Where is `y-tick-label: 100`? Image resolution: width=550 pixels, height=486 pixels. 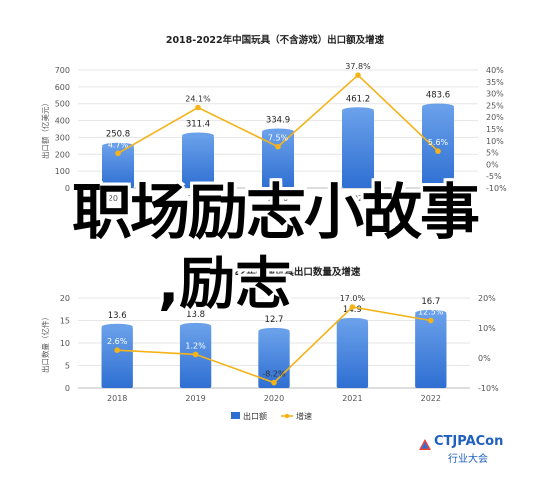 y-tick-label: 100 is located at coordinates (62, 171).